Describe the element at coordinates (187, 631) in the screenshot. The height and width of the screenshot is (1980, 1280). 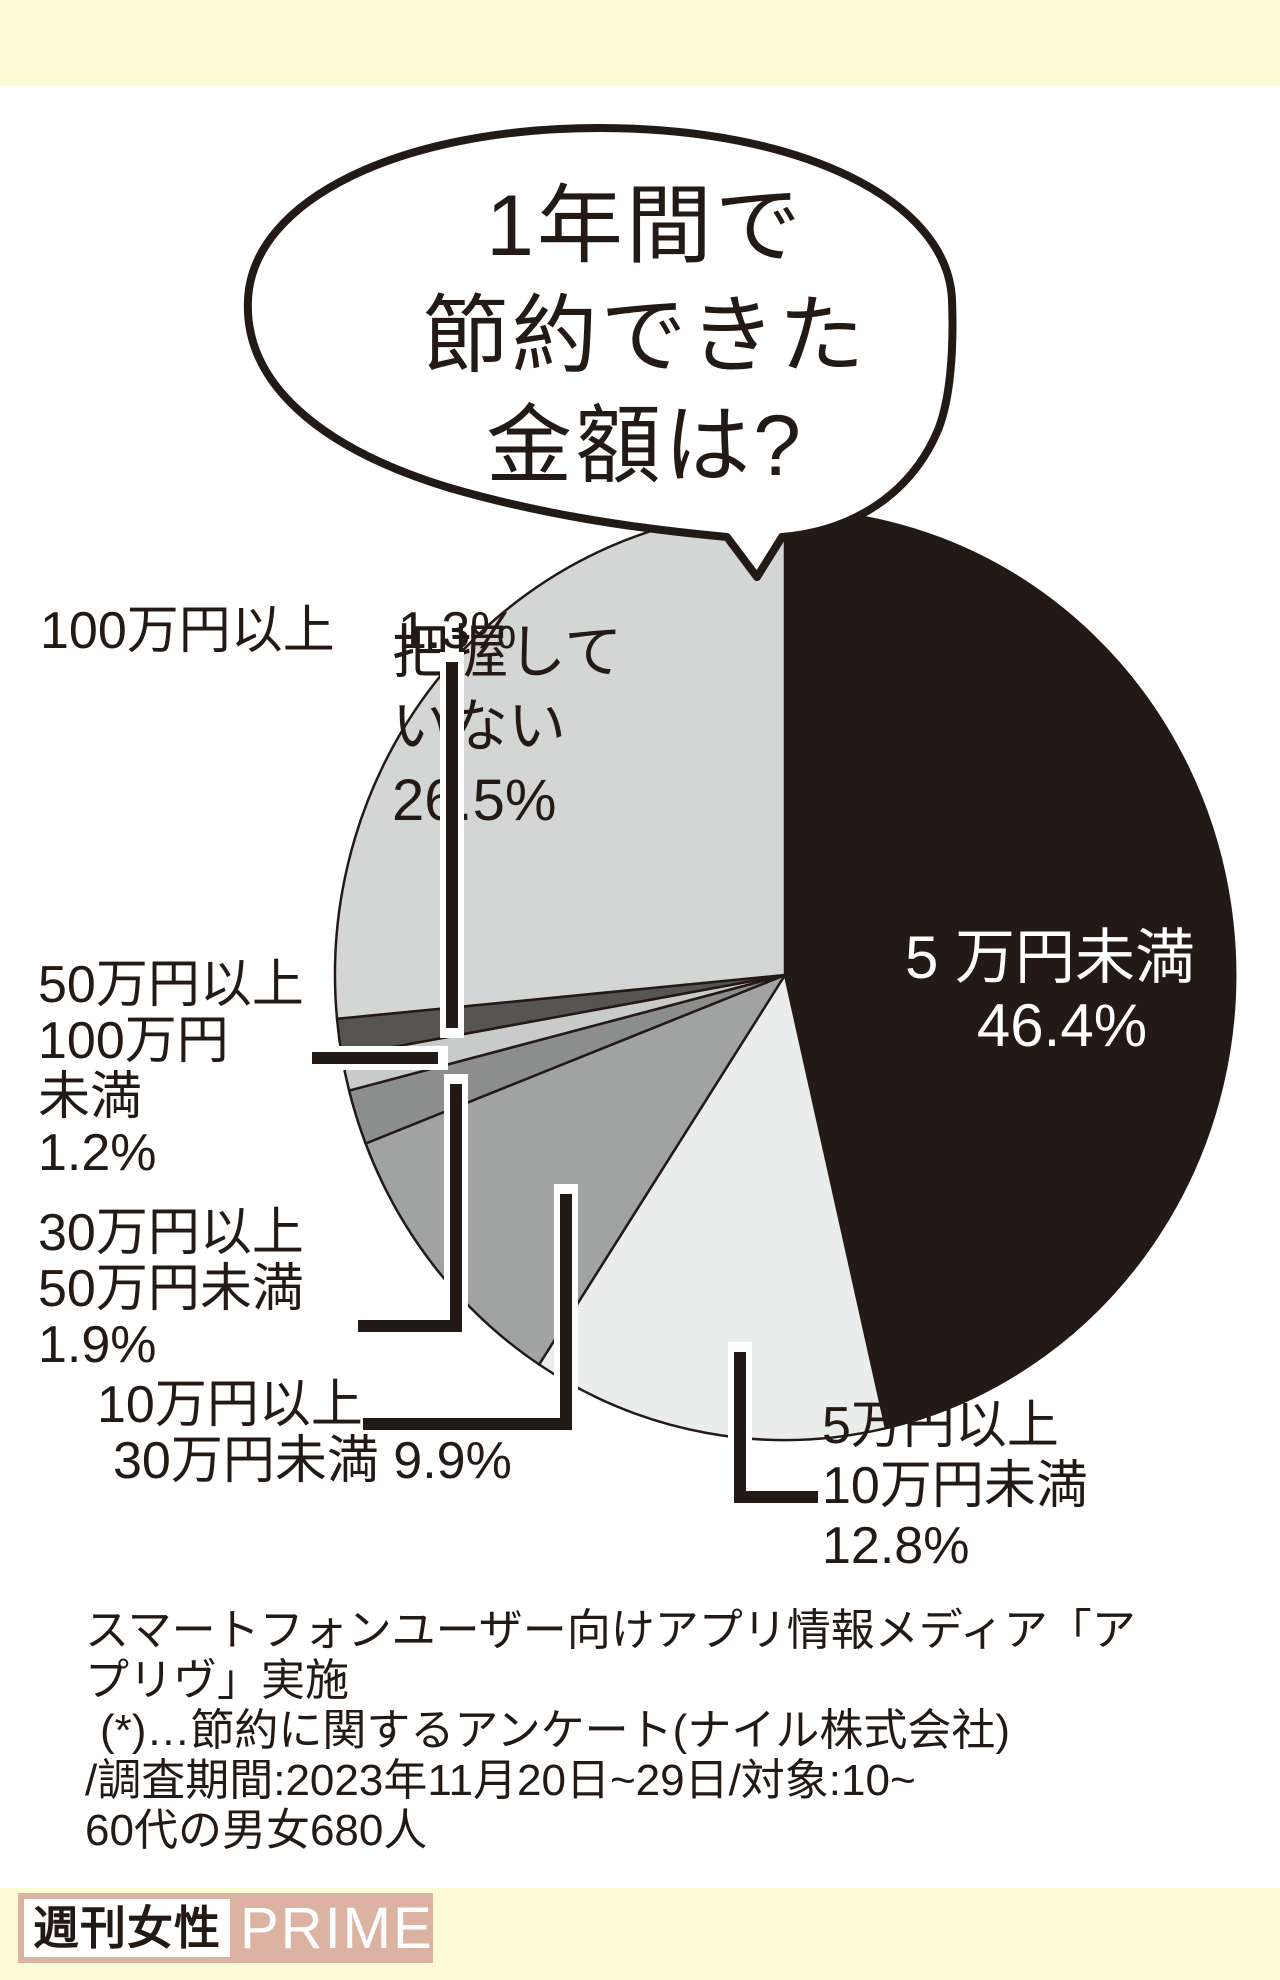
I see `callout-over100-label: 100万円以上` at that location.